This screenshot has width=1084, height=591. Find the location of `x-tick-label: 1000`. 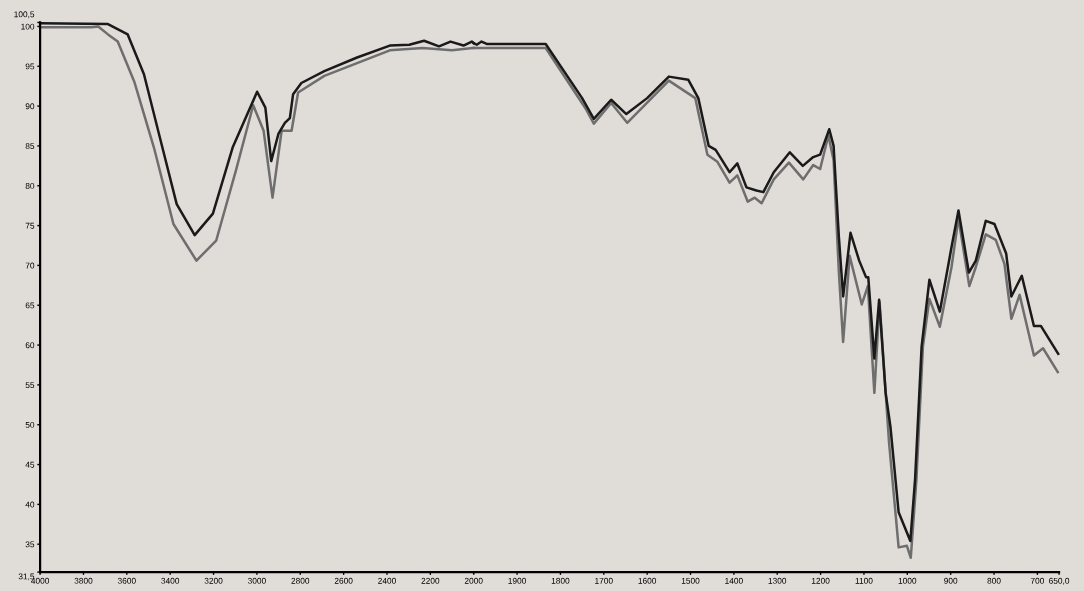

x-tick-label: 1000 is located at coordinates (907, 580).